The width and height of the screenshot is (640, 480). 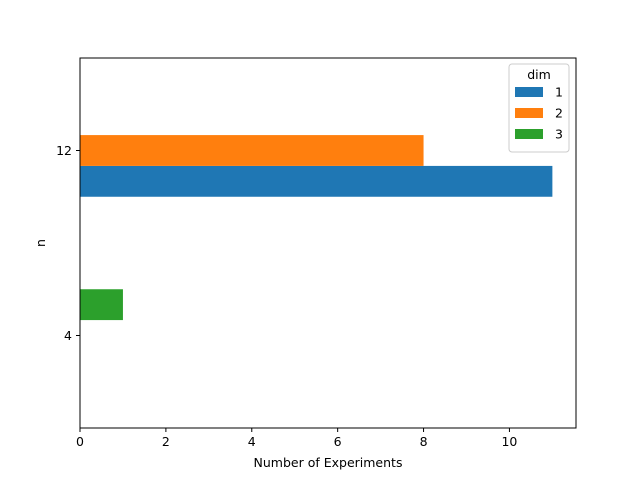 I want to click on x-axis-ticks: 0 2 4 6 8 10, so click(x=296, y=438).